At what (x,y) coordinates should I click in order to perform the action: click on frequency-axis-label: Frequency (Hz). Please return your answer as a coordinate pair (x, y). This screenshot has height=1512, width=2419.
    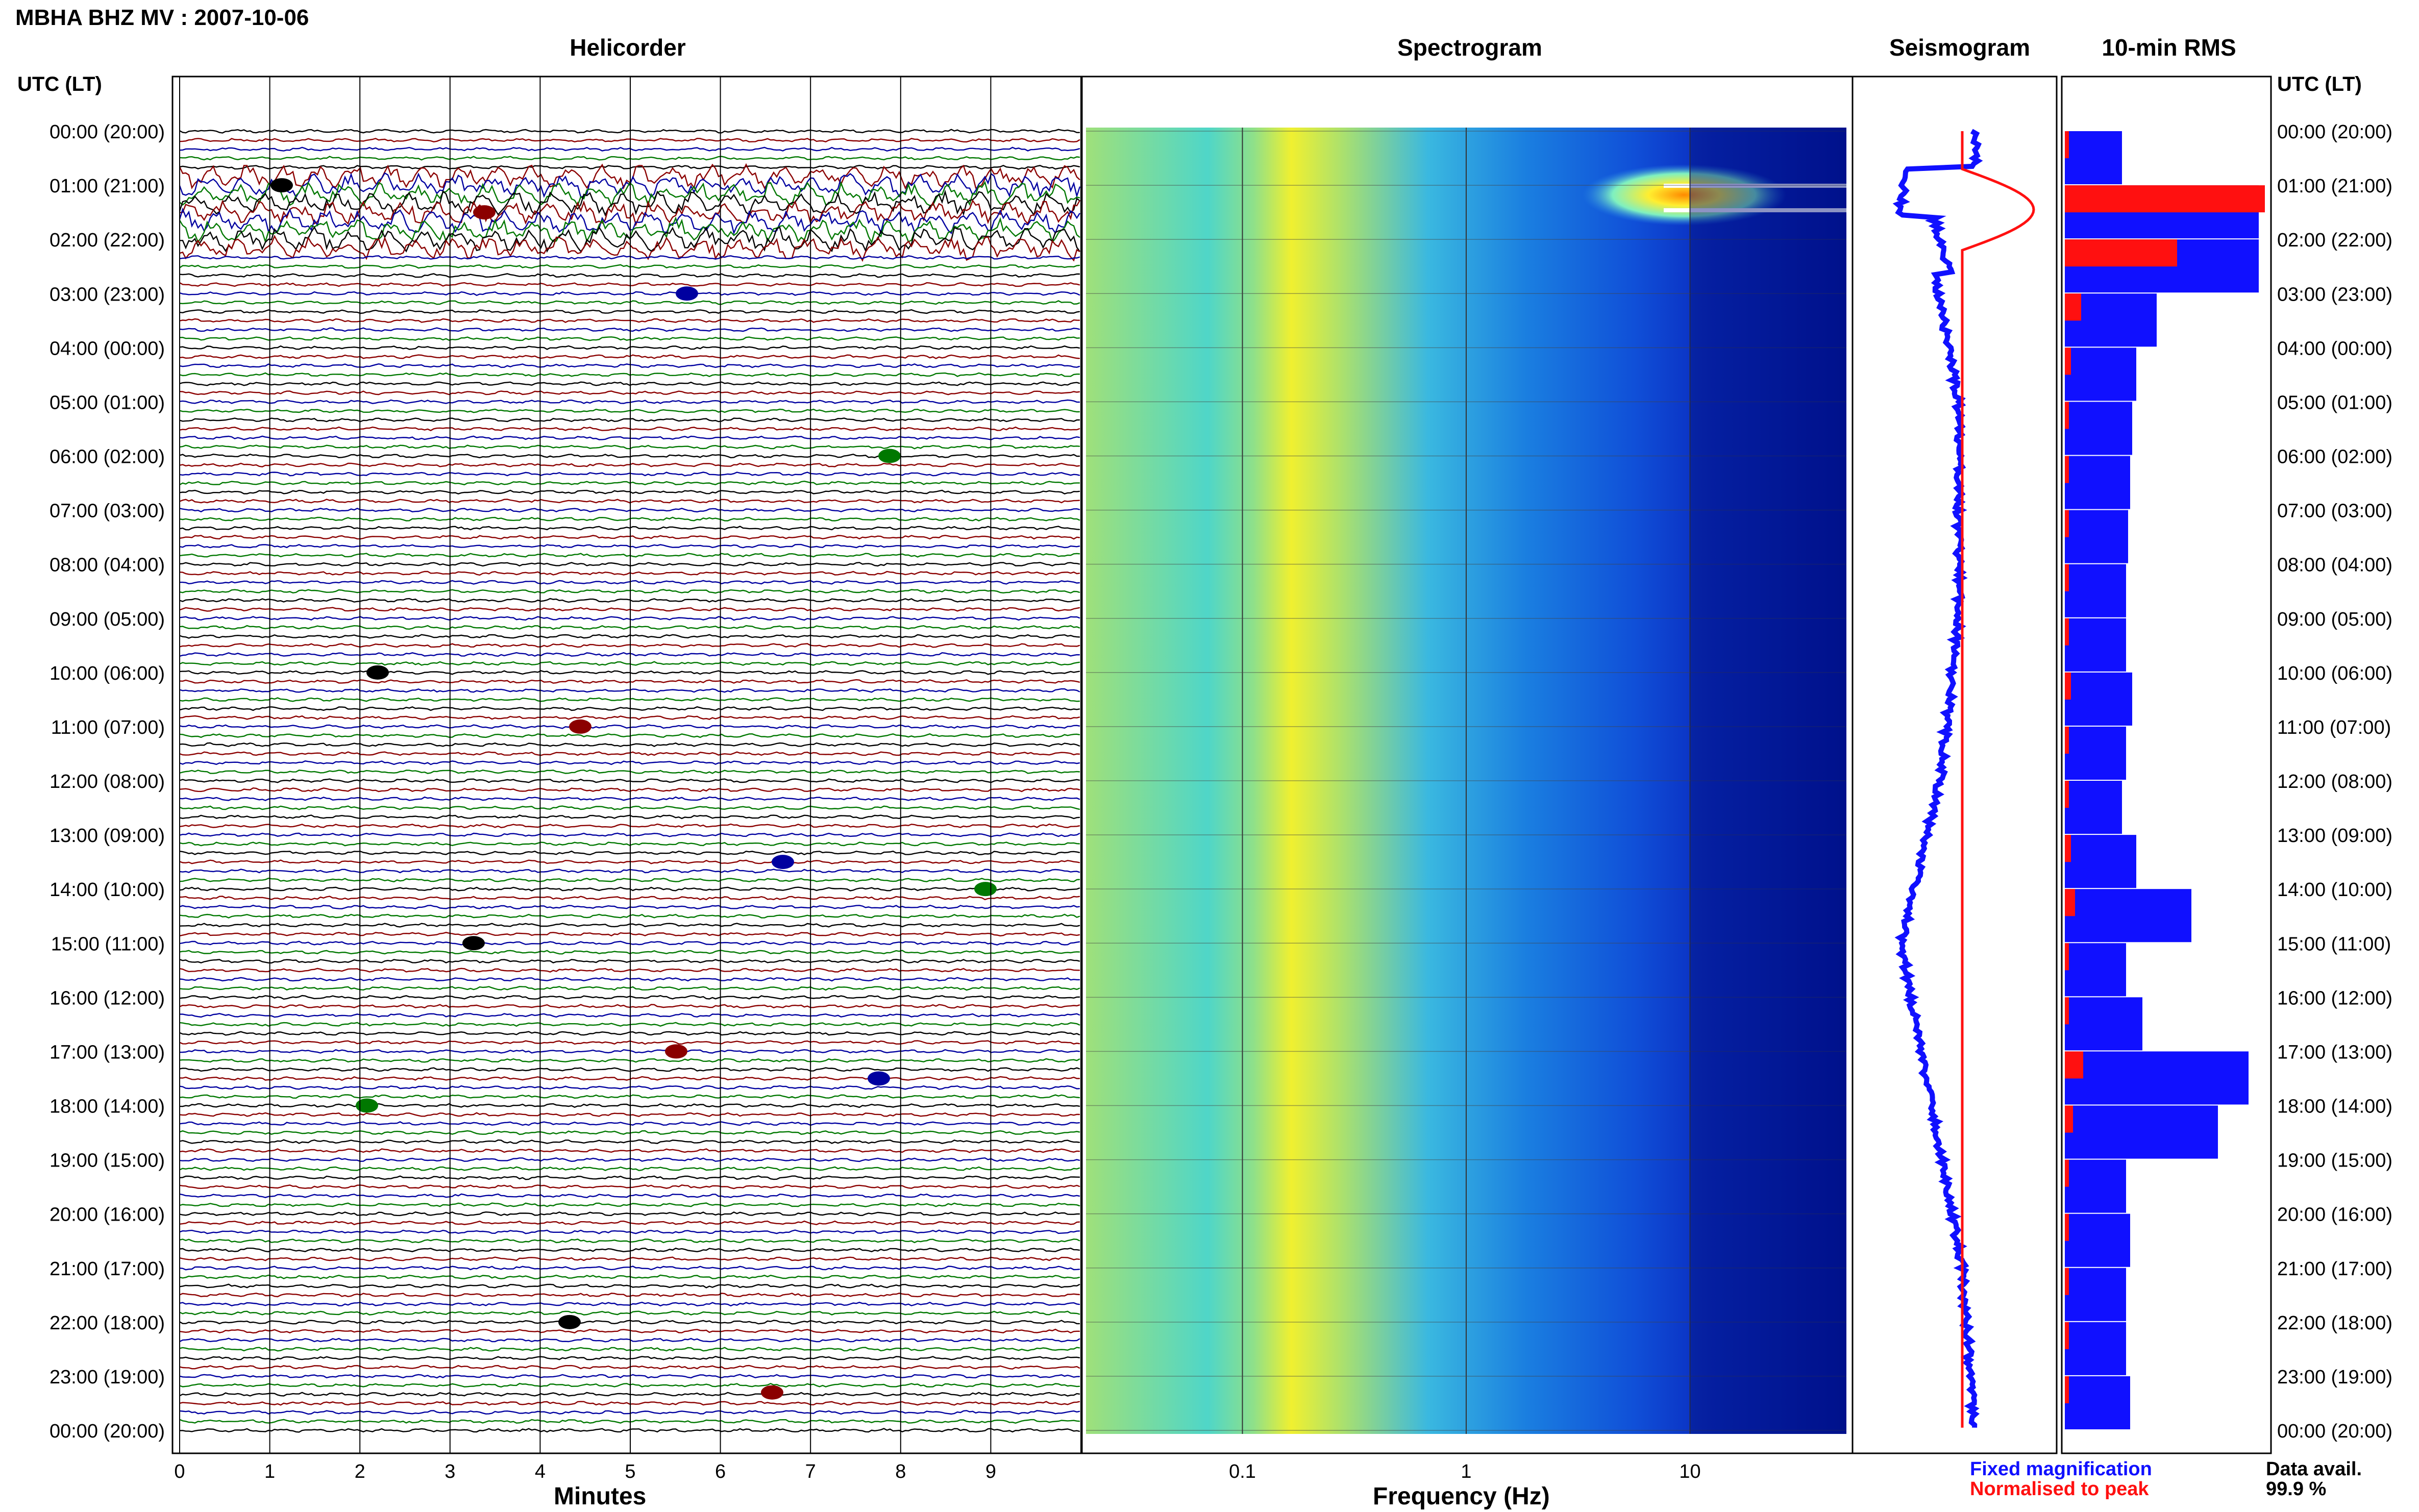
    Looking at the image, I should click on (1461, 1496).